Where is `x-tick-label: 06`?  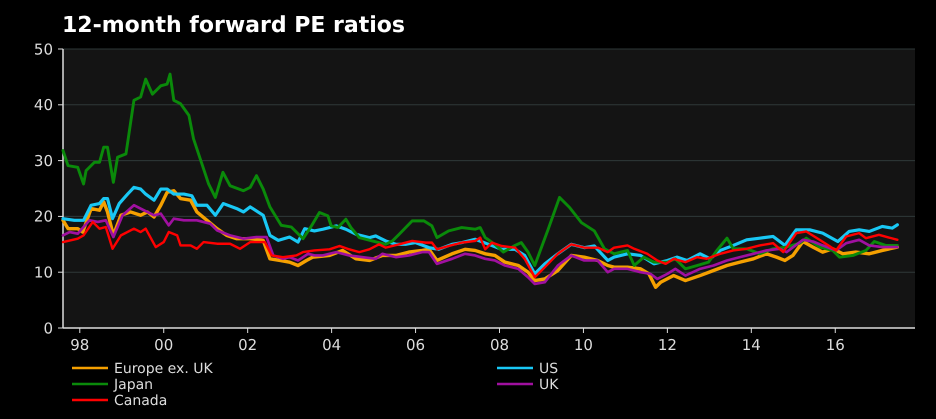 x-tick-label: 06 is located at coordinates (416, 345).